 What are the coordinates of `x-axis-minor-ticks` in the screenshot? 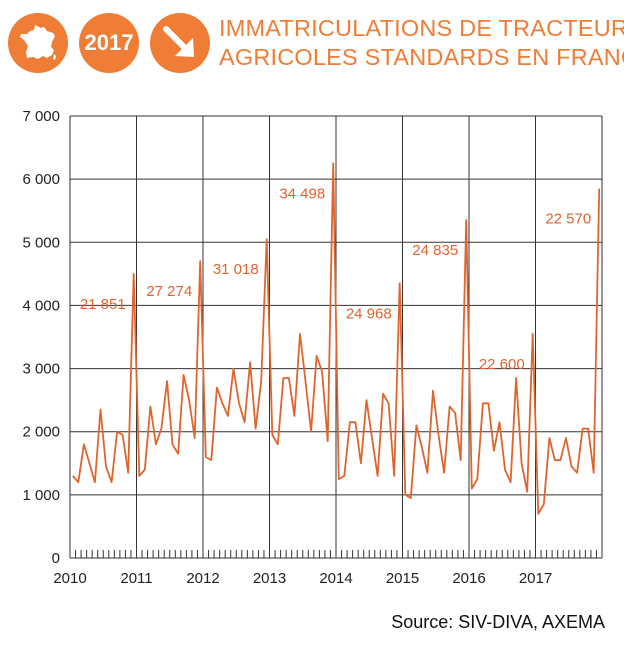 It's located at (336, 554).